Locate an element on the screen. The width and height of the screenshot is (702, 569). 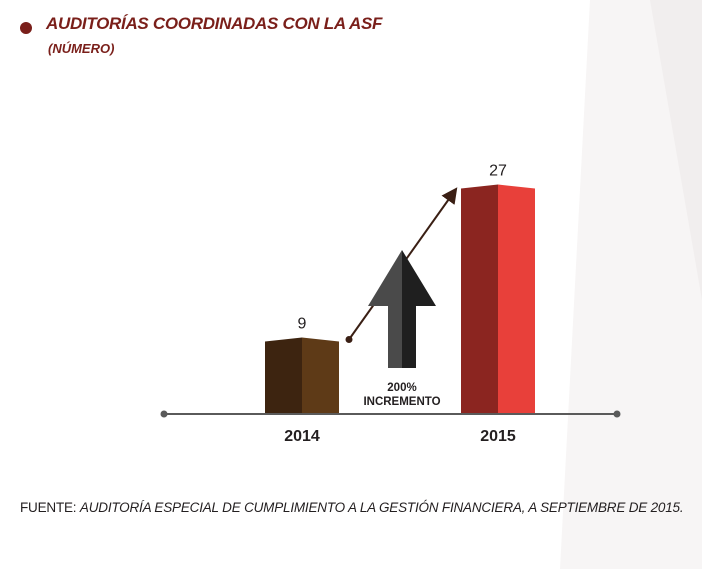
data-label-2014: 9 is located at coordinates (302, 324).